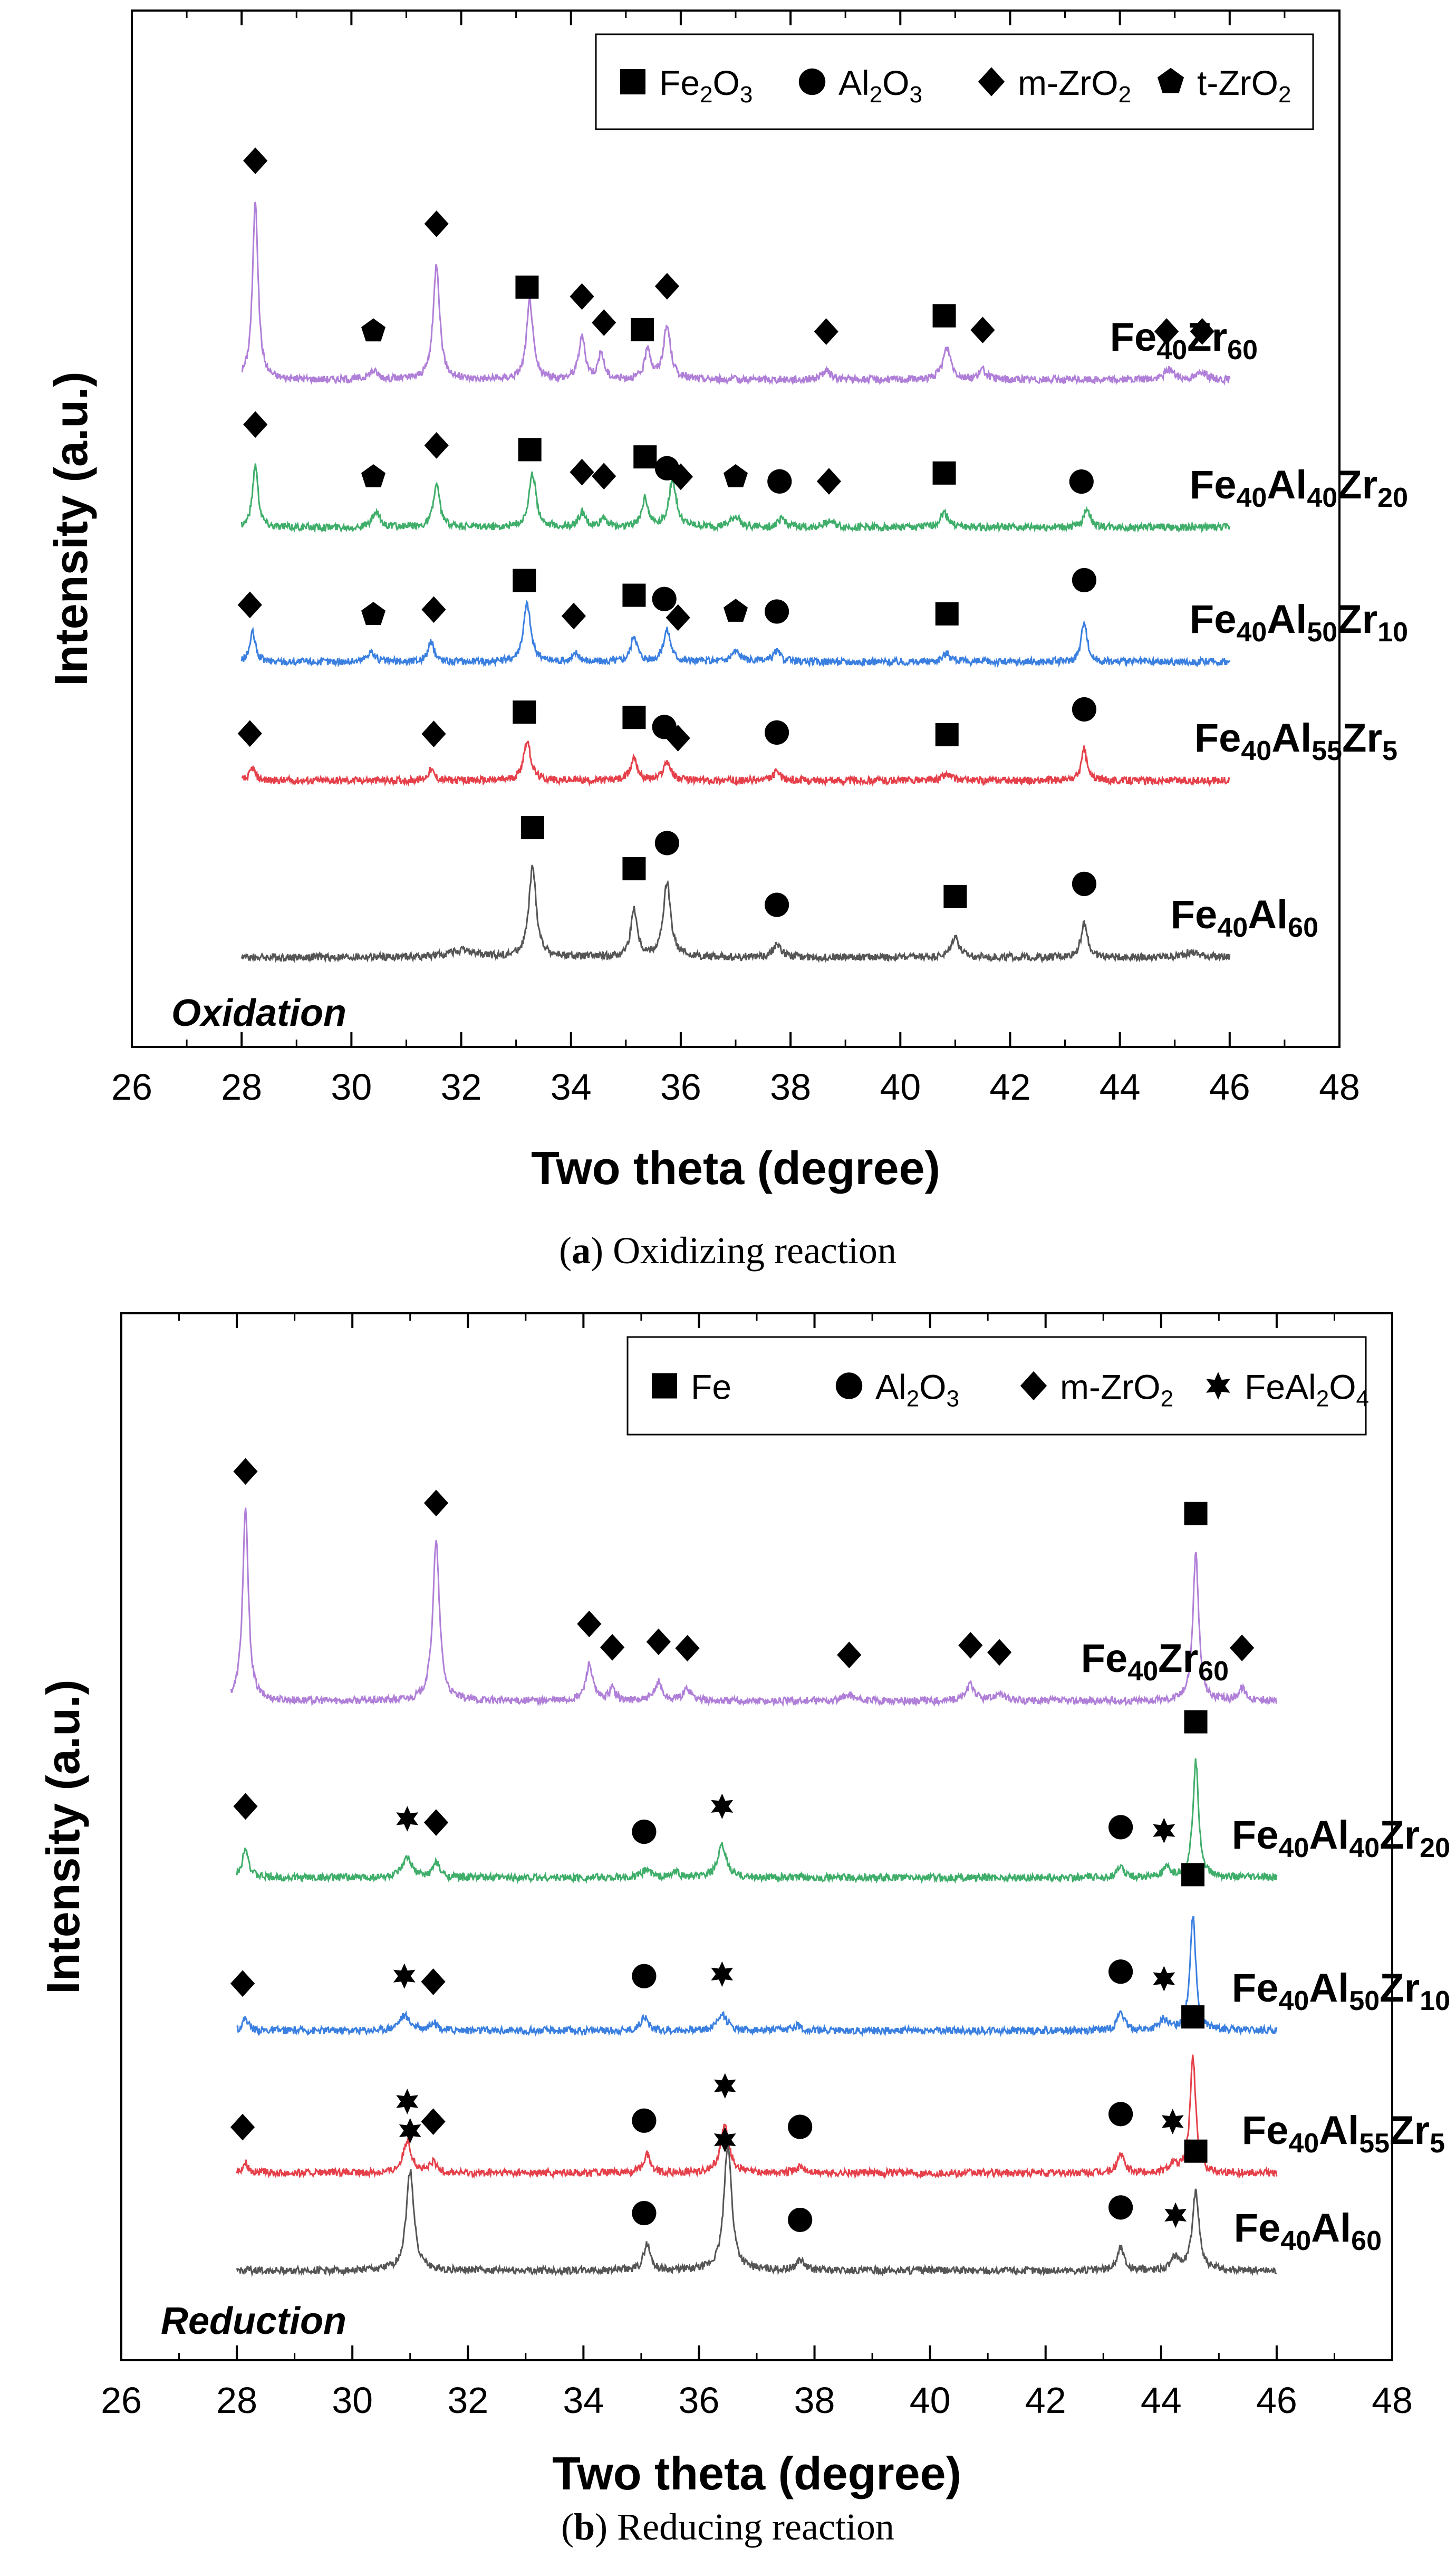  I want to click on label-subscript: 55, so click(1374, 2143).